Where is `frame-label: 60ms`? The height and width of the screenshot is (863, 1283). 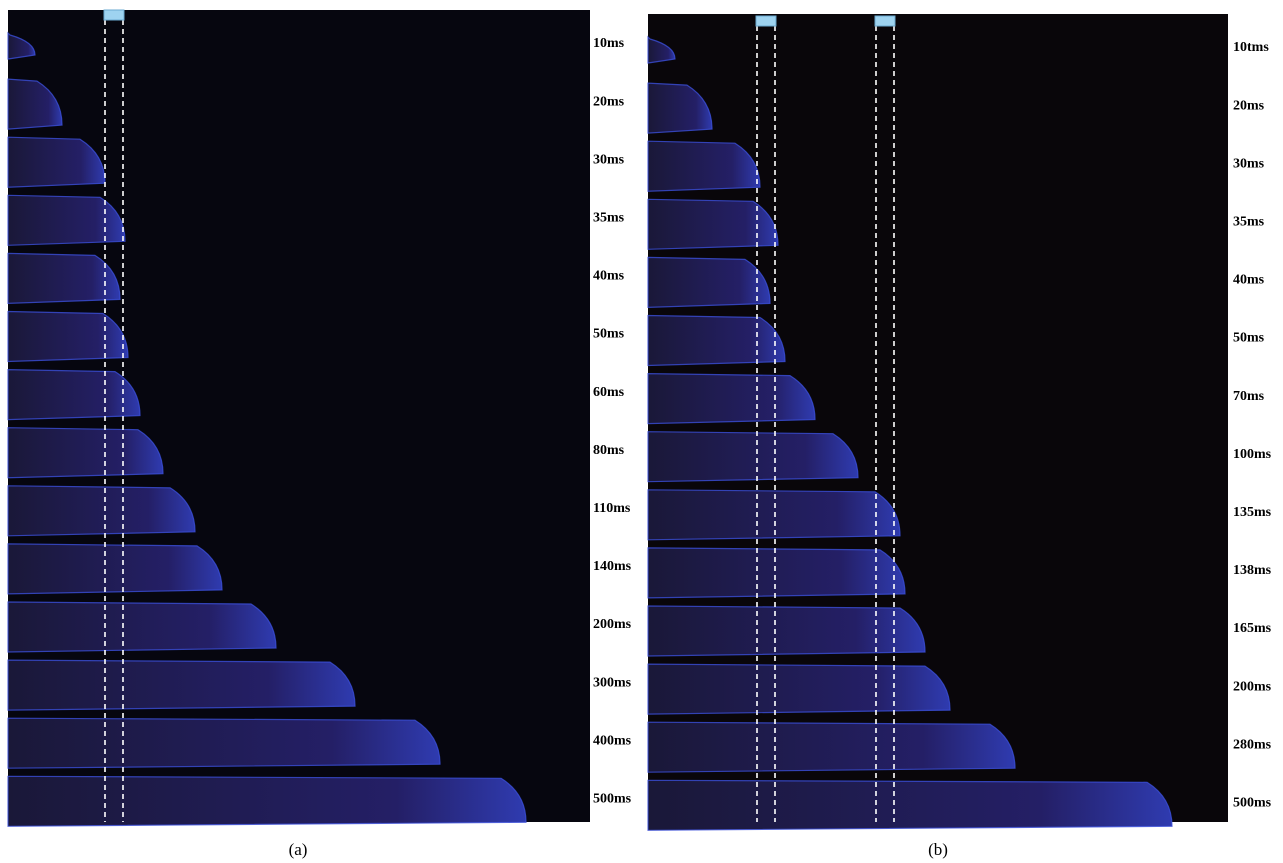 frame-label: 60ms is located at coordinates (609, 392).